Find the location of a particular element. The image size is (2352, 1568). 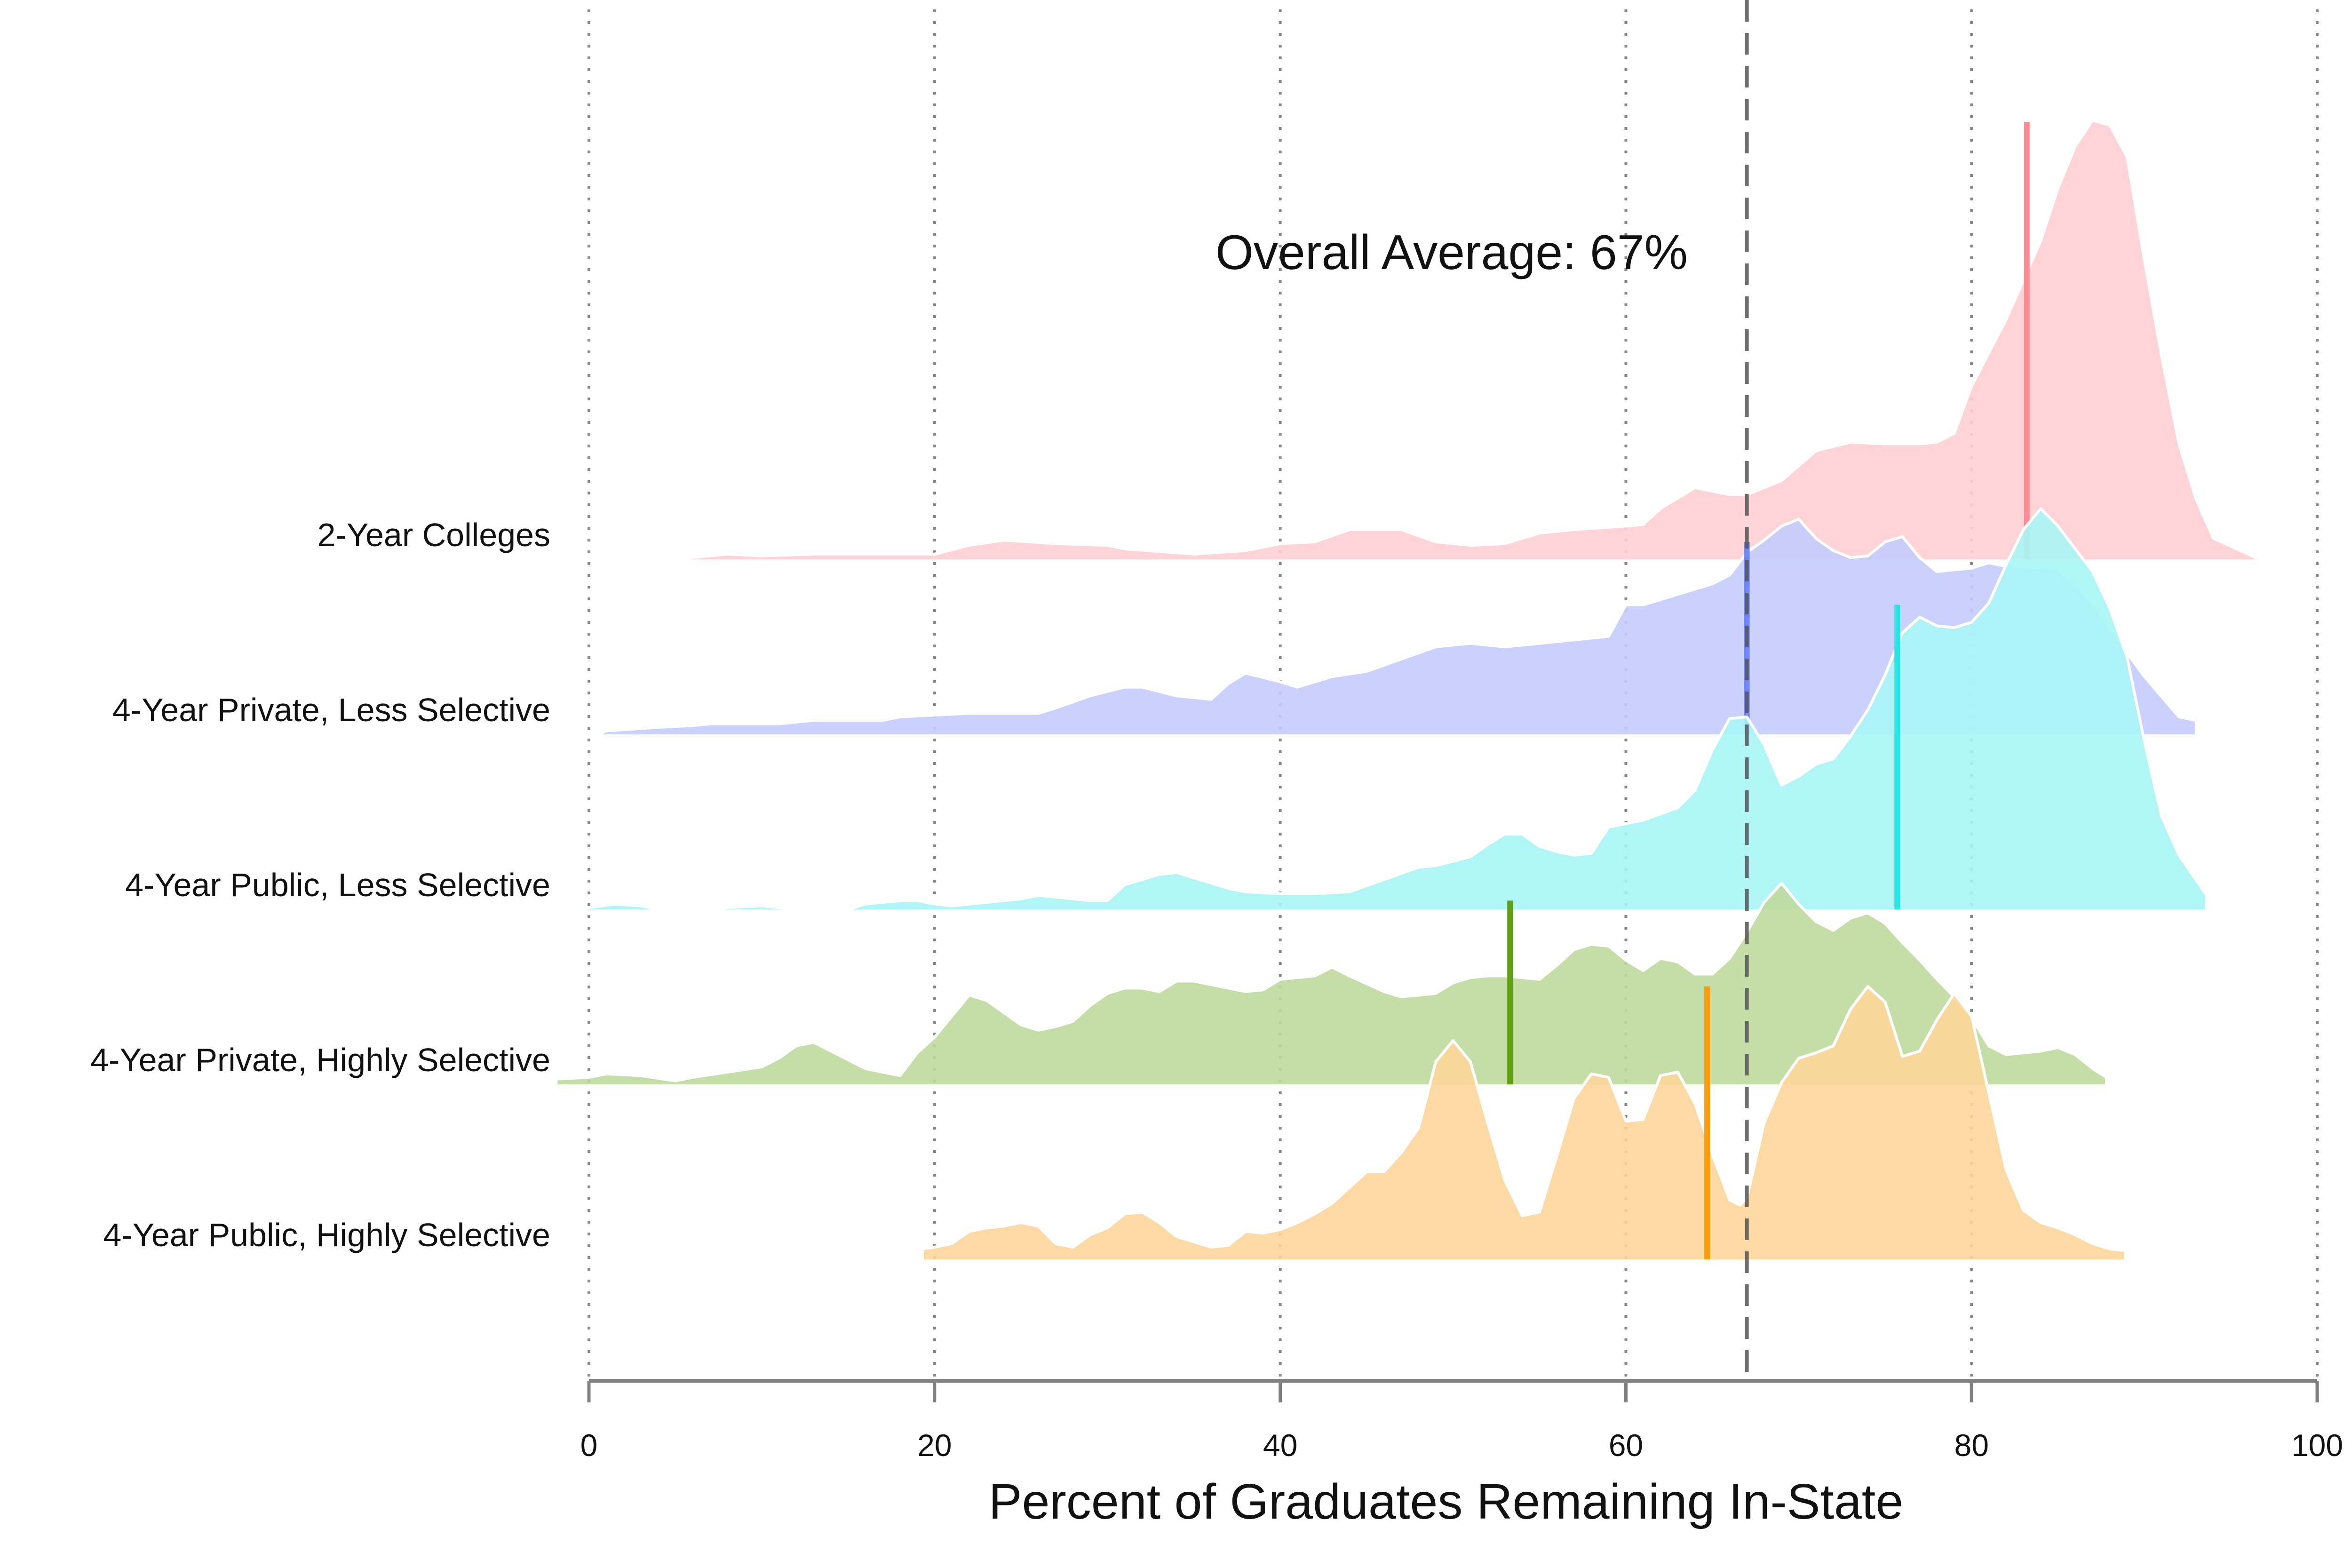

x-ticks: 0 20 40 60 80 100 is located at coordinates (1461, 1422).